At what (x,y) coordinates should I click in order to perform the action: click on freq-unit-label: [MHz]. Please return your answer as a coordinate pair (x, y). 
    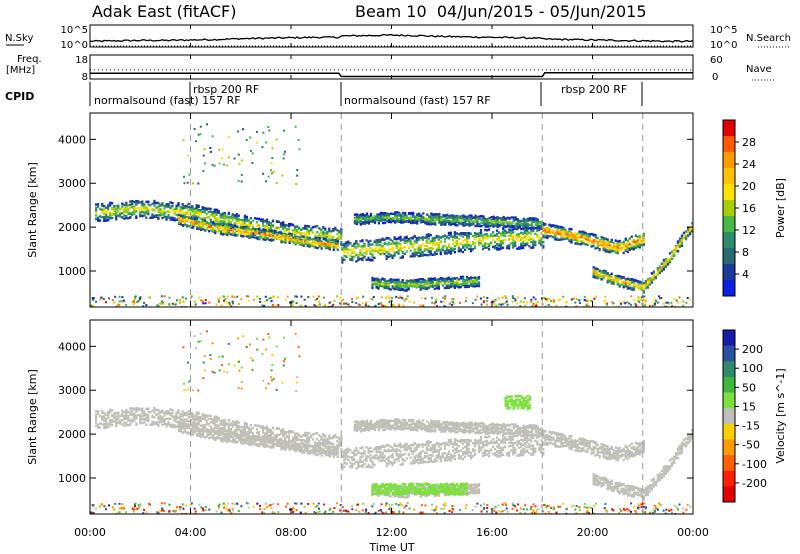
    Looking at the image, I should click on (20, 70).